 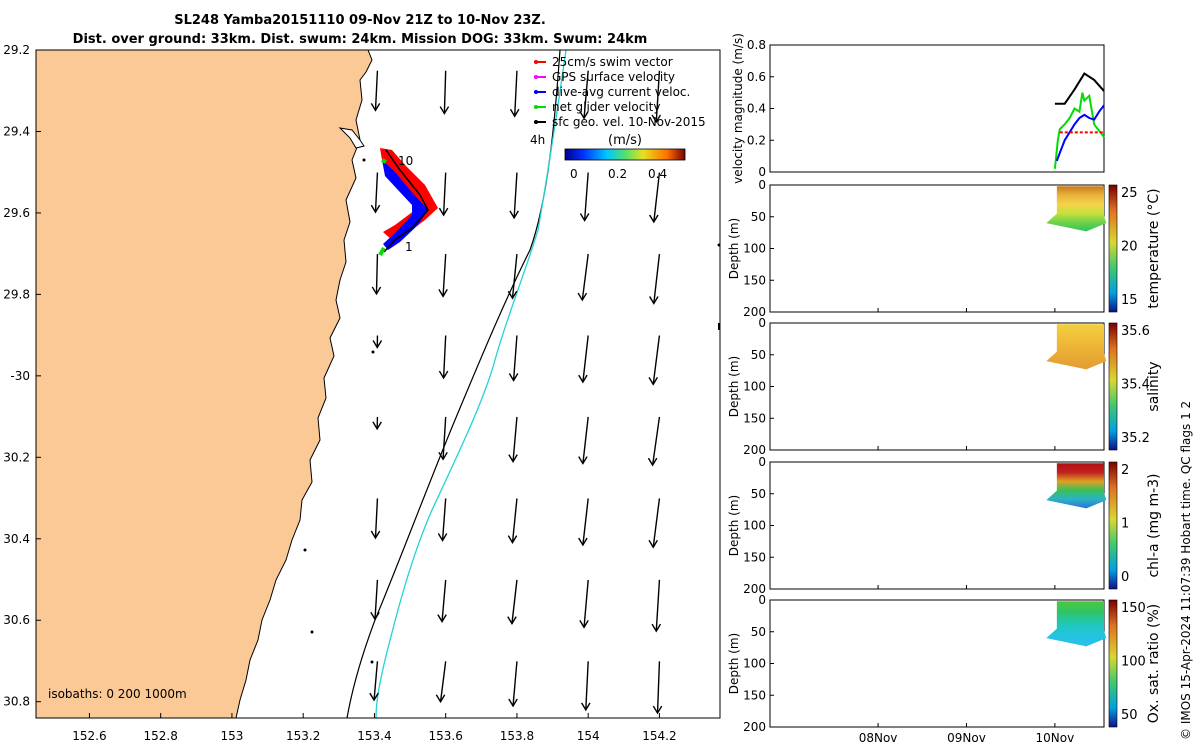 I want to click on colorbar-label: Ox. sat. ratio (%), so click(x=1154, y=663).